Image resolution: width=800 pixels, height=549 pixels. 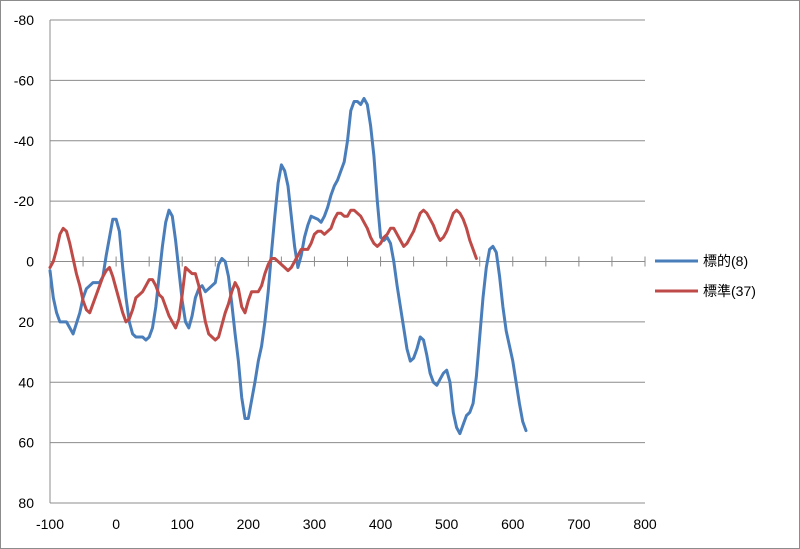 I want to click on y-tick-label: -40, so click(x=24, y=141).